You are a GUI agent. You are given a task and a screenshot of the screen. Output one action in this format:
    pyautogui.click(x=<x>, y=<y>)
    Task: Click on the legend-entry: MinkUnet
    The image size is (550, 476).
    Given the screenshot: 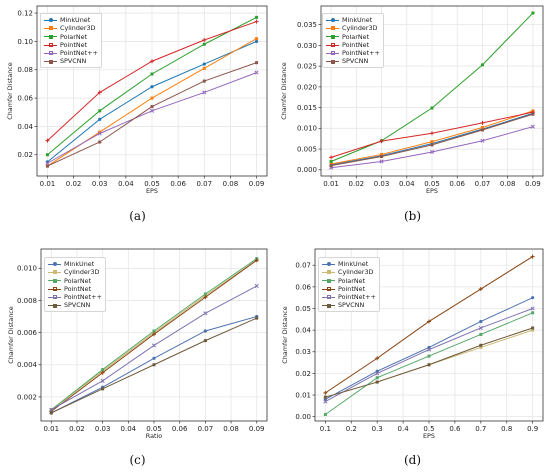 What is the action you would take?
    pyautogui.click(x=71, y=20)
    